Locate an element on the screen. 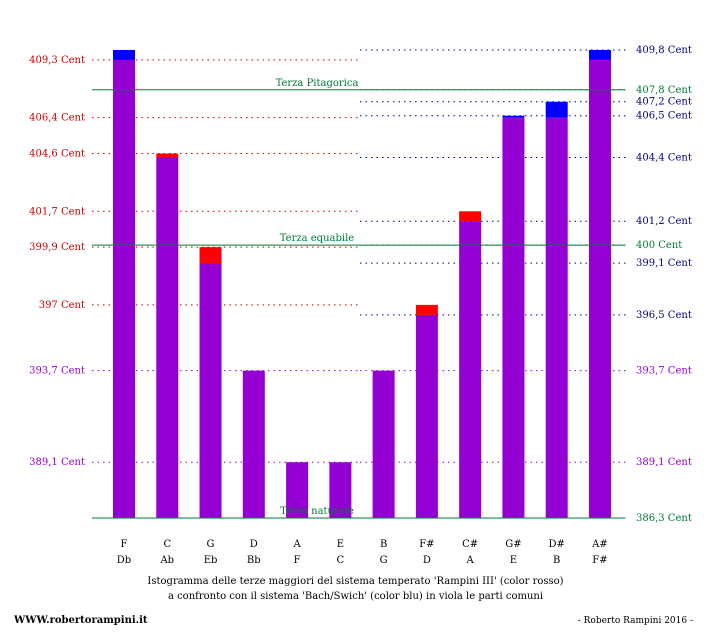 Image resolution: width=711 pixels, height=641 pixels. left-value-label: 404,6 Cent is located at coordinates (57, 154).